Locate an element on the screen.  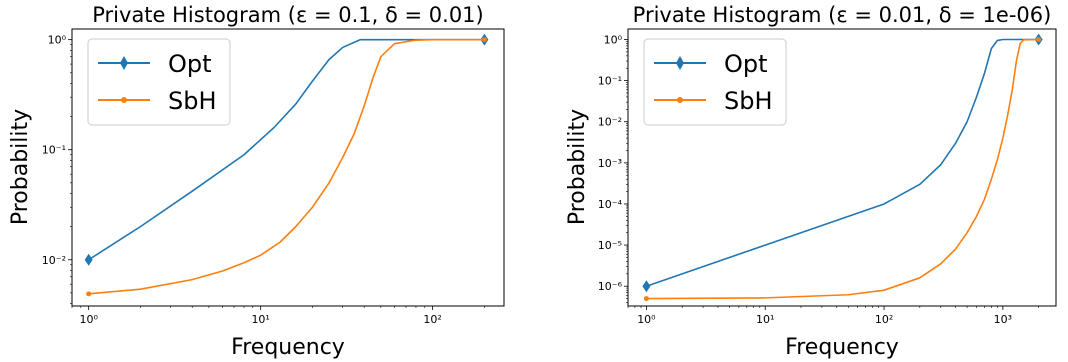
y-tick-label: 10⁻⁵ is located at coordinates (610, 245).